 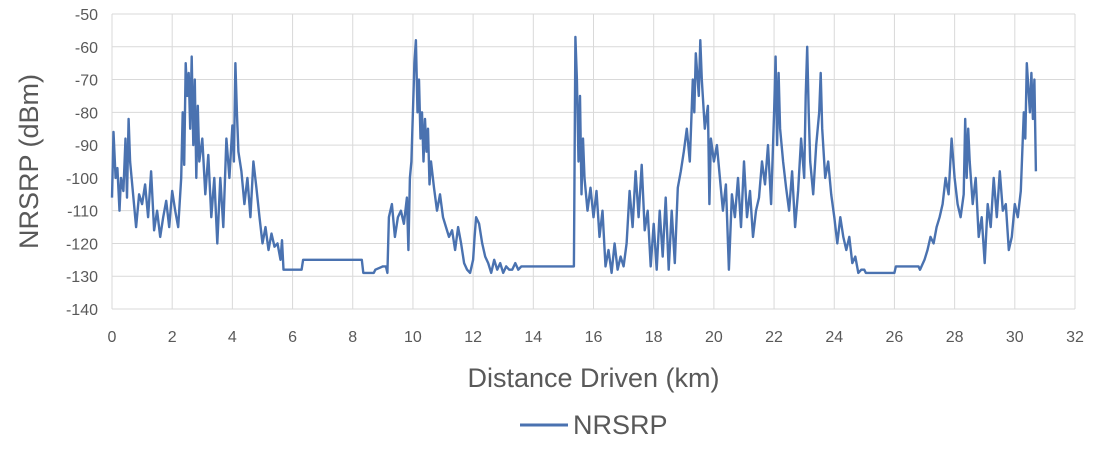 I want to click on legend-label: NRSRP, so click(x=620, y=425).